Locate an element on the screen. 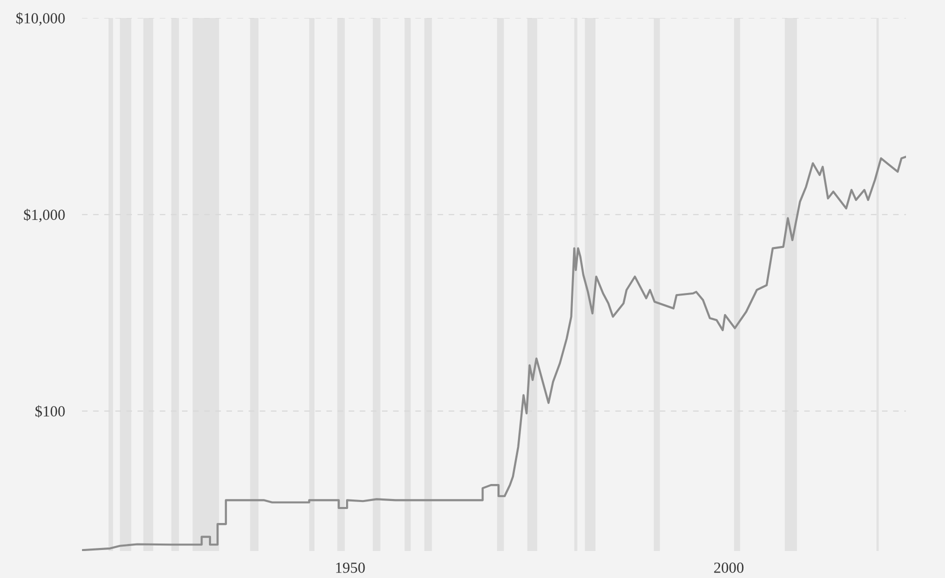  x-tick-label: 1950 is located at coordinates (350, 567).